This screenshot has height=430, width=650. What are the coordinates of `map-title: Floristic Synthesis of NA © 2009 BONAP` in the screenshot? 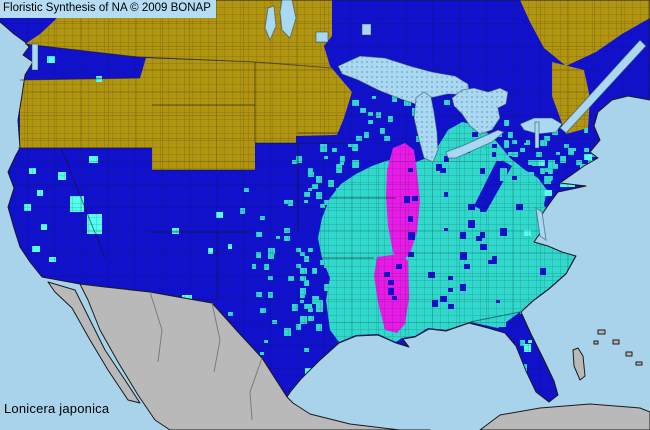 It's located at (107, 8).